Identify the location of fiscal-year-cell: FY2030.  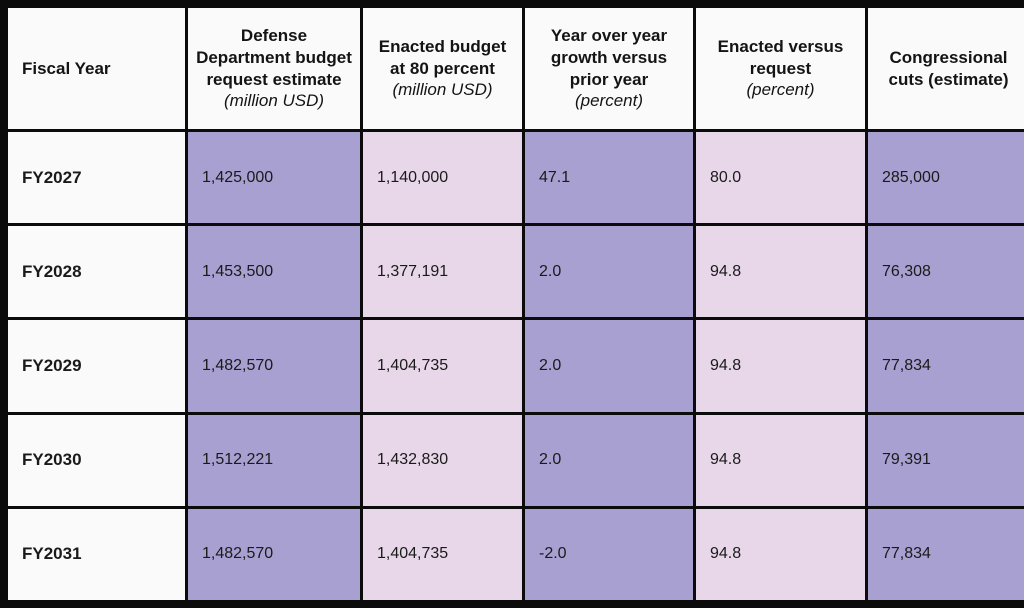
(96, 460).